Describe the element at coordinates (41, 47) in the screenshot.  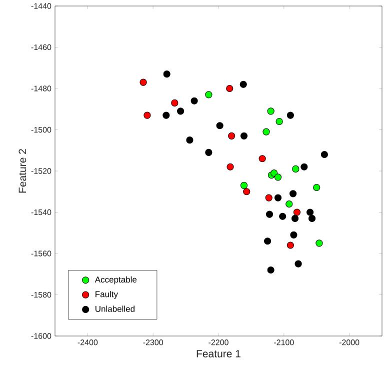
I see `y-tick-label: -1460` at that location.